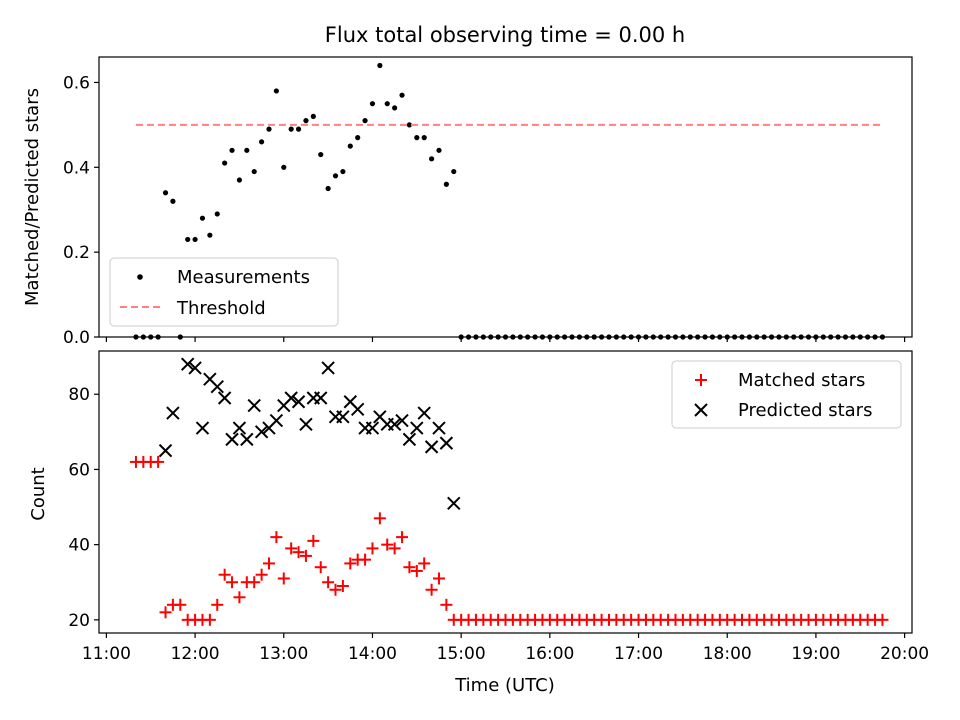 The height and width of the screenshot is (720, 960). What do you see at coordinates (701, 410) in the screenshot?
I see `legend-predicted-marker` at bounding box center [701, 410].